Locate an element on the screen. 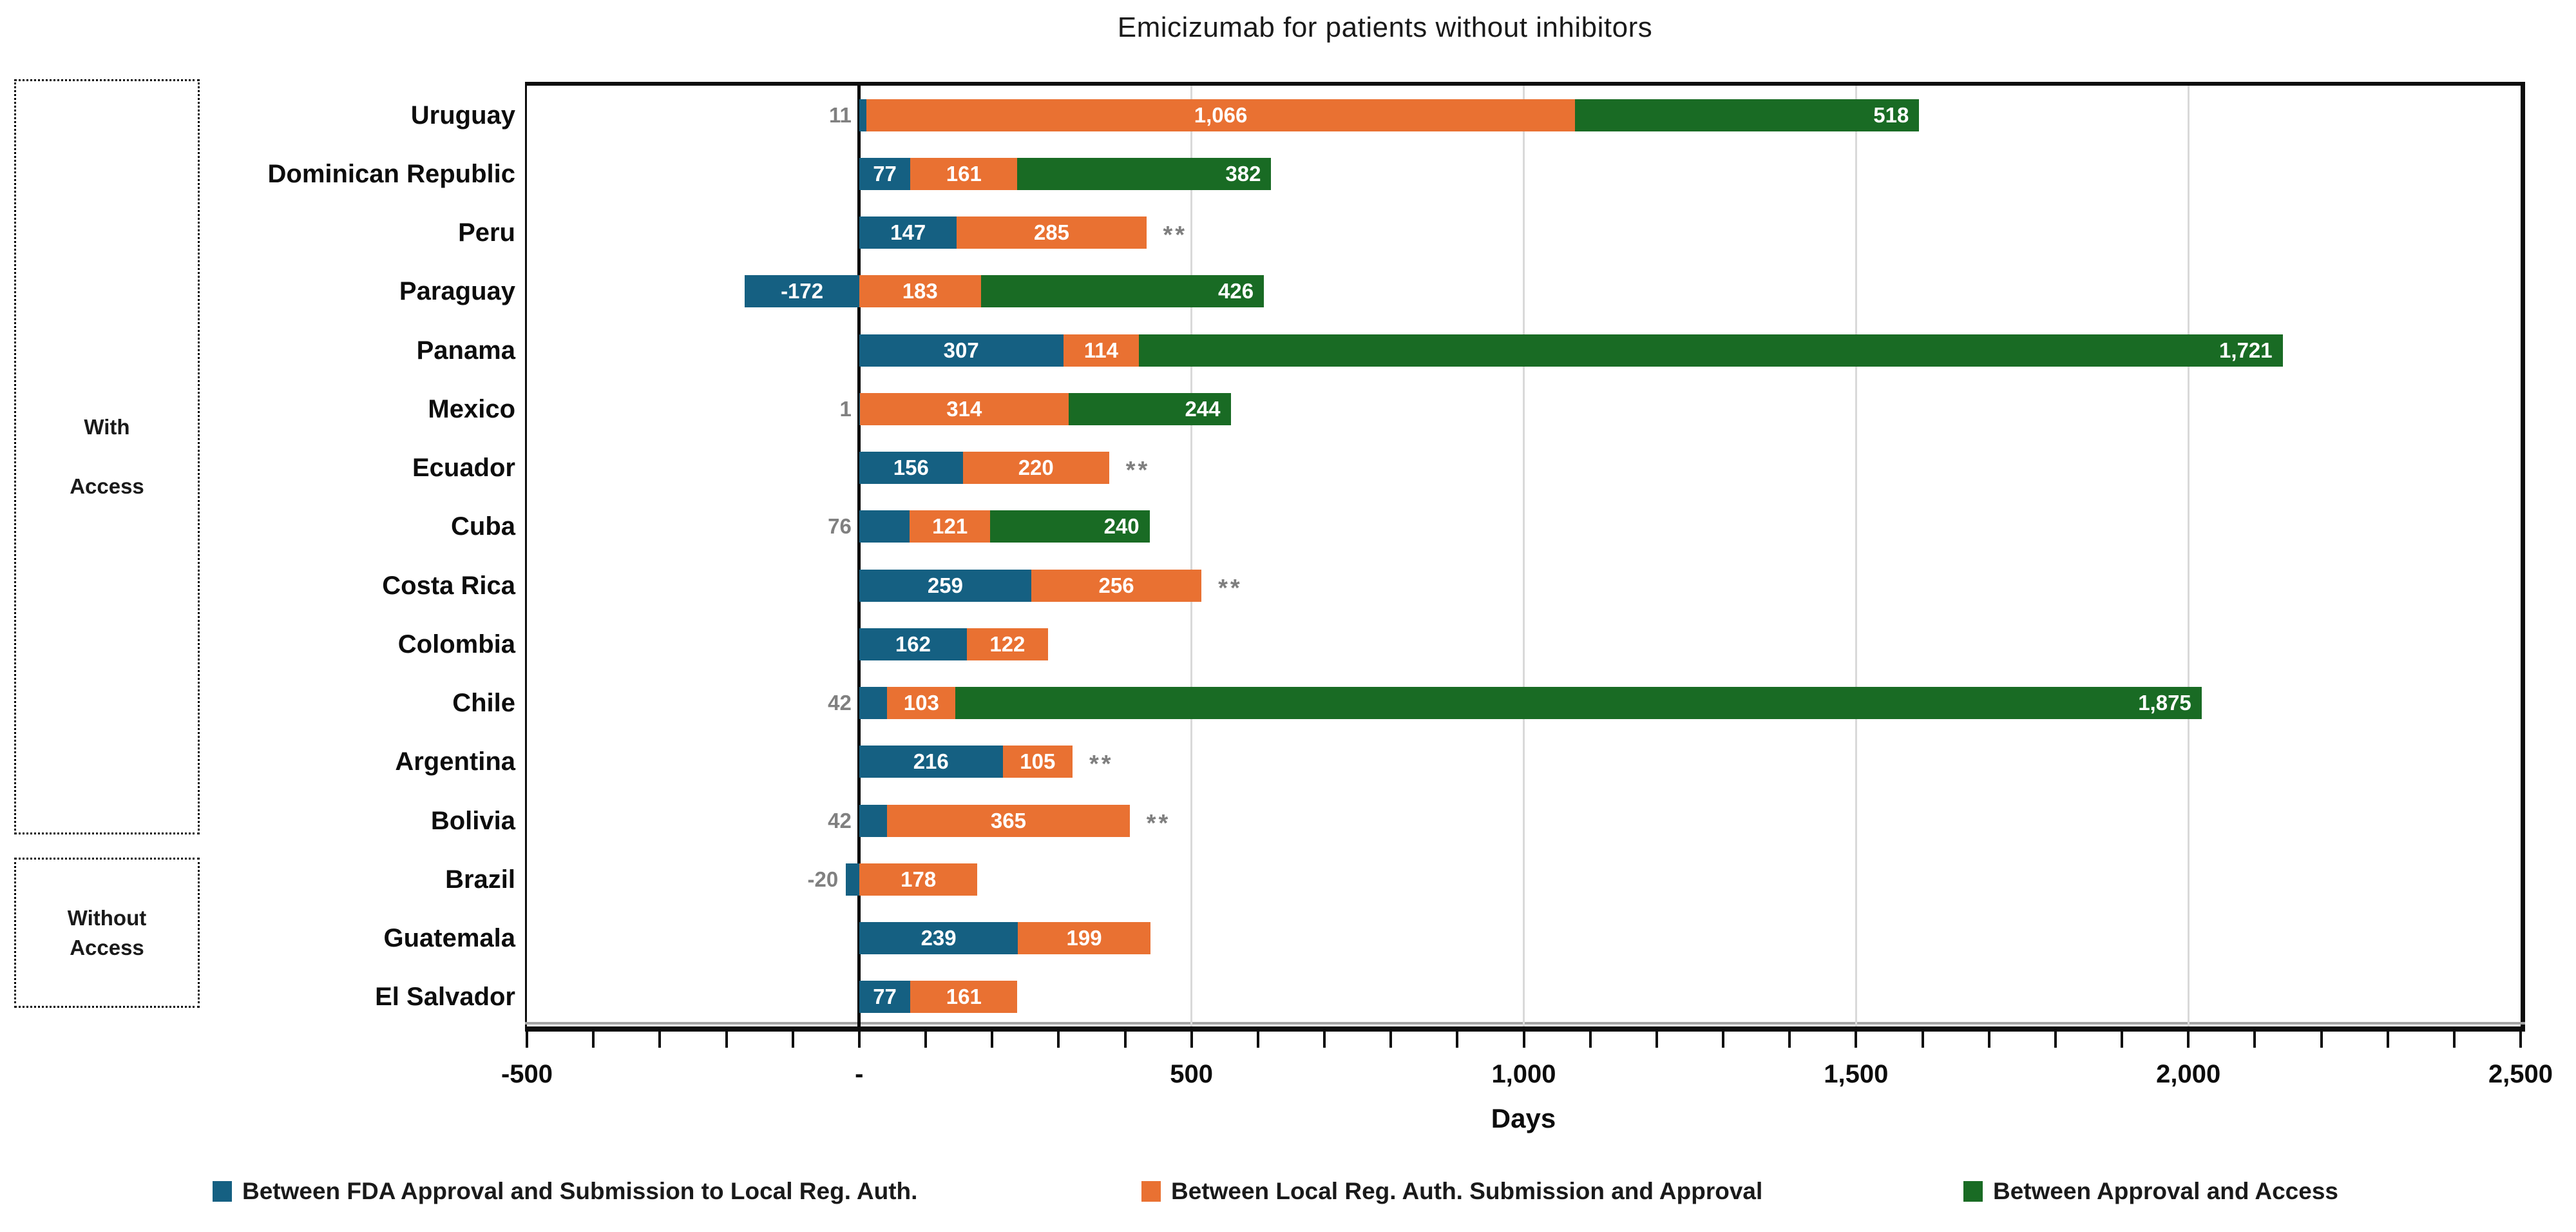 The width and height of the screenshot is (2576, 1232). bar-value-label: 122 is located at coordinates (1007, 643).